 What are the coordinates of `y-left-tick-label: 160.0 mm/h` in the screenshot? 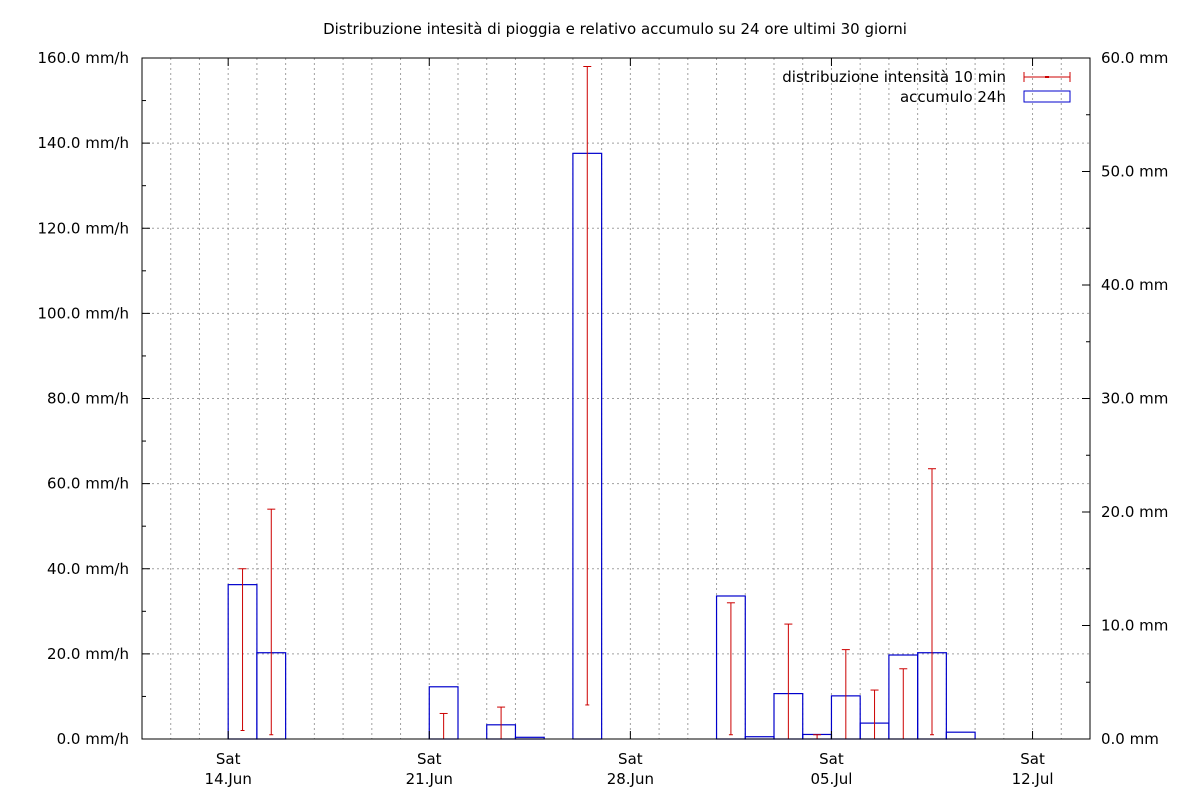 It's located at (84, 58).